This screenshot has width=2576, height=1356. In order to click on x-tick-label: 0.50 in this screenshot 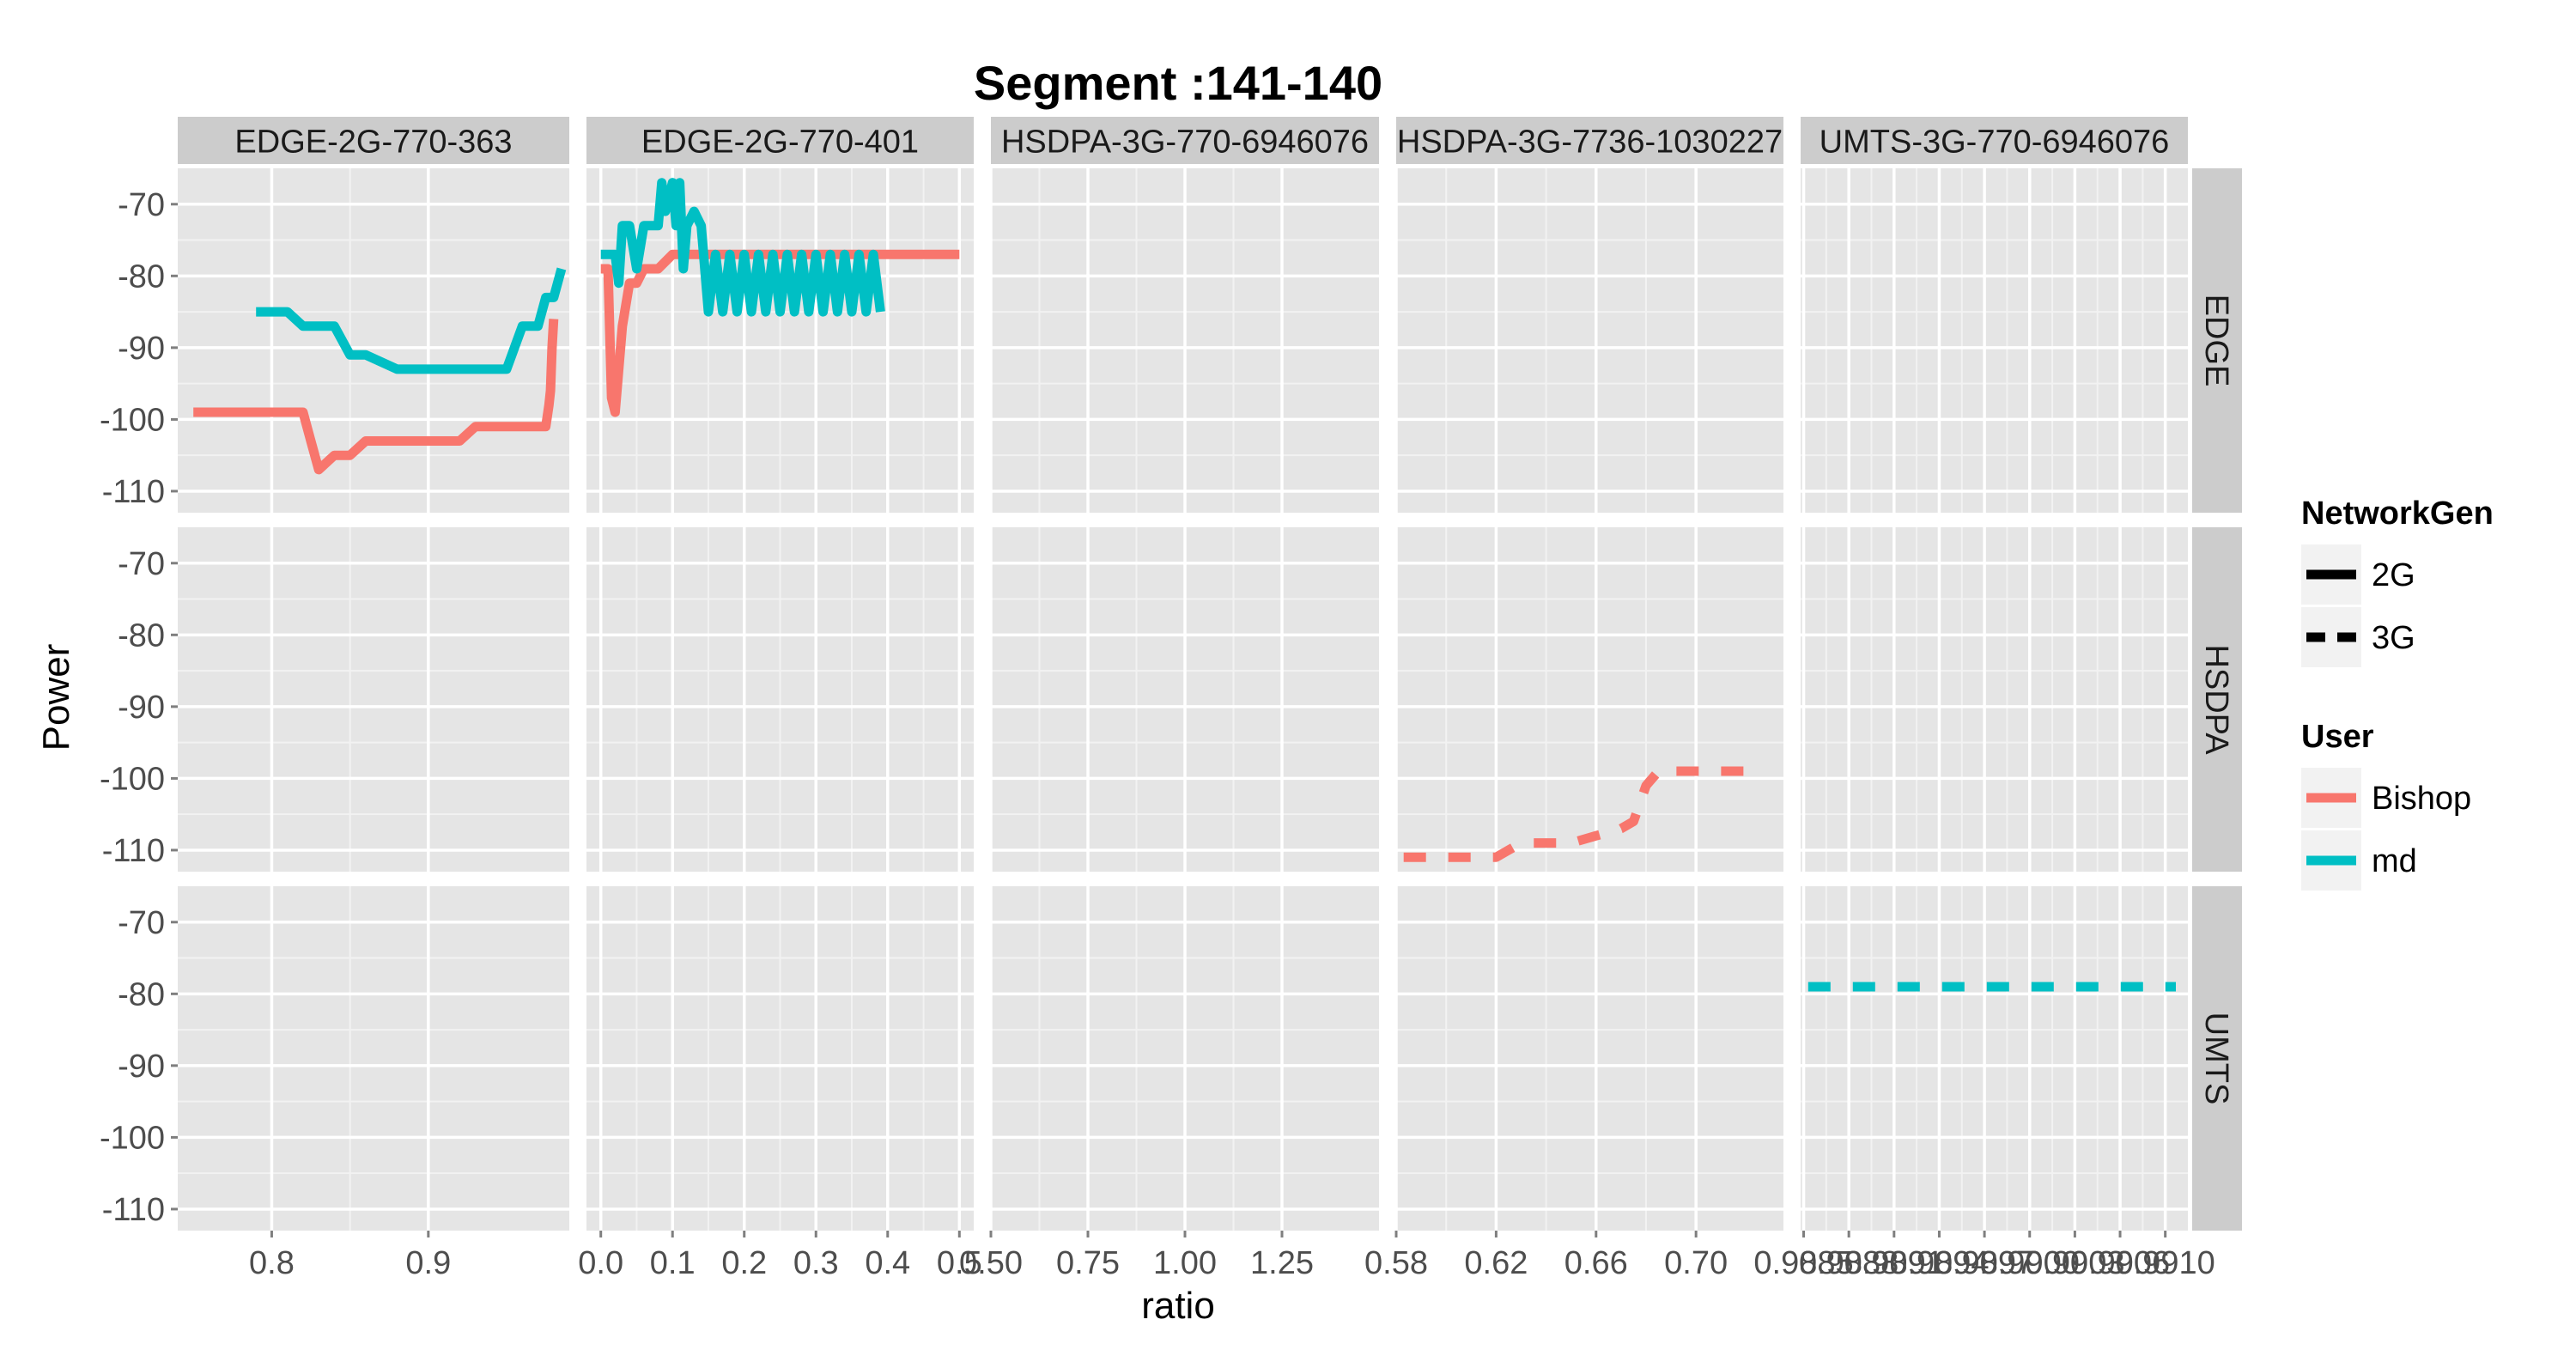, I will do `click(991, 1263)`.